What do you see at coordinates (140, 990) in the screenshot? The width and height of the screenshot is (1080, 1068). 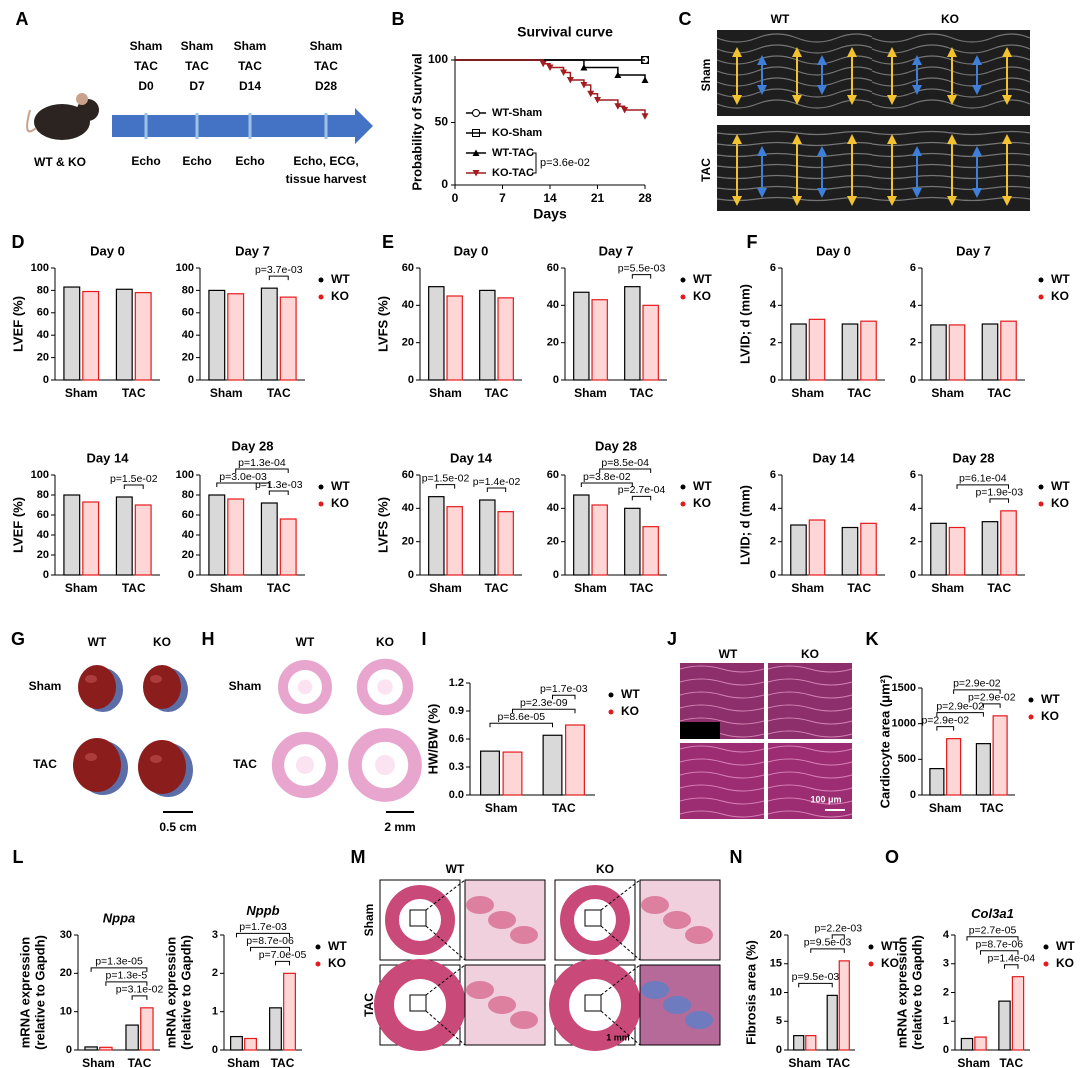 I see `significance-label: p=3.1e-02` at bounding box center [140, 990].